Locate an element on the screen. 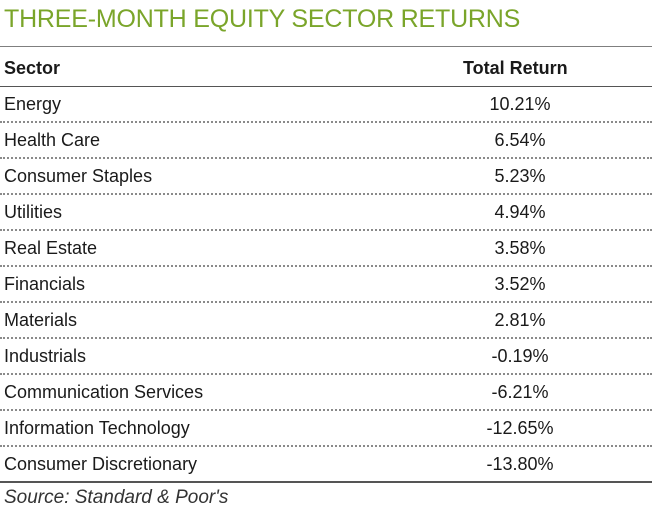 The width and height of the screenshot is (655, 522). sector-cell: Health Care is located at coordinates (52, 140).